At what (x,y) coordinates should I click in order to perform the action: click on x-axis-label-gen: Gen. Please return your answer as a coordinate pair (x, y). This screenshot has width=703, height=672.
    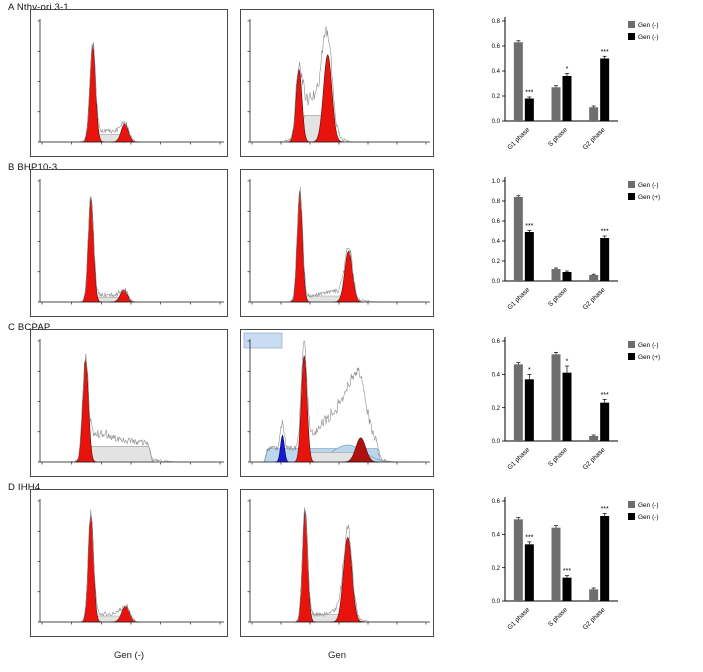
    Looking at the image, I should click on (337, 655).